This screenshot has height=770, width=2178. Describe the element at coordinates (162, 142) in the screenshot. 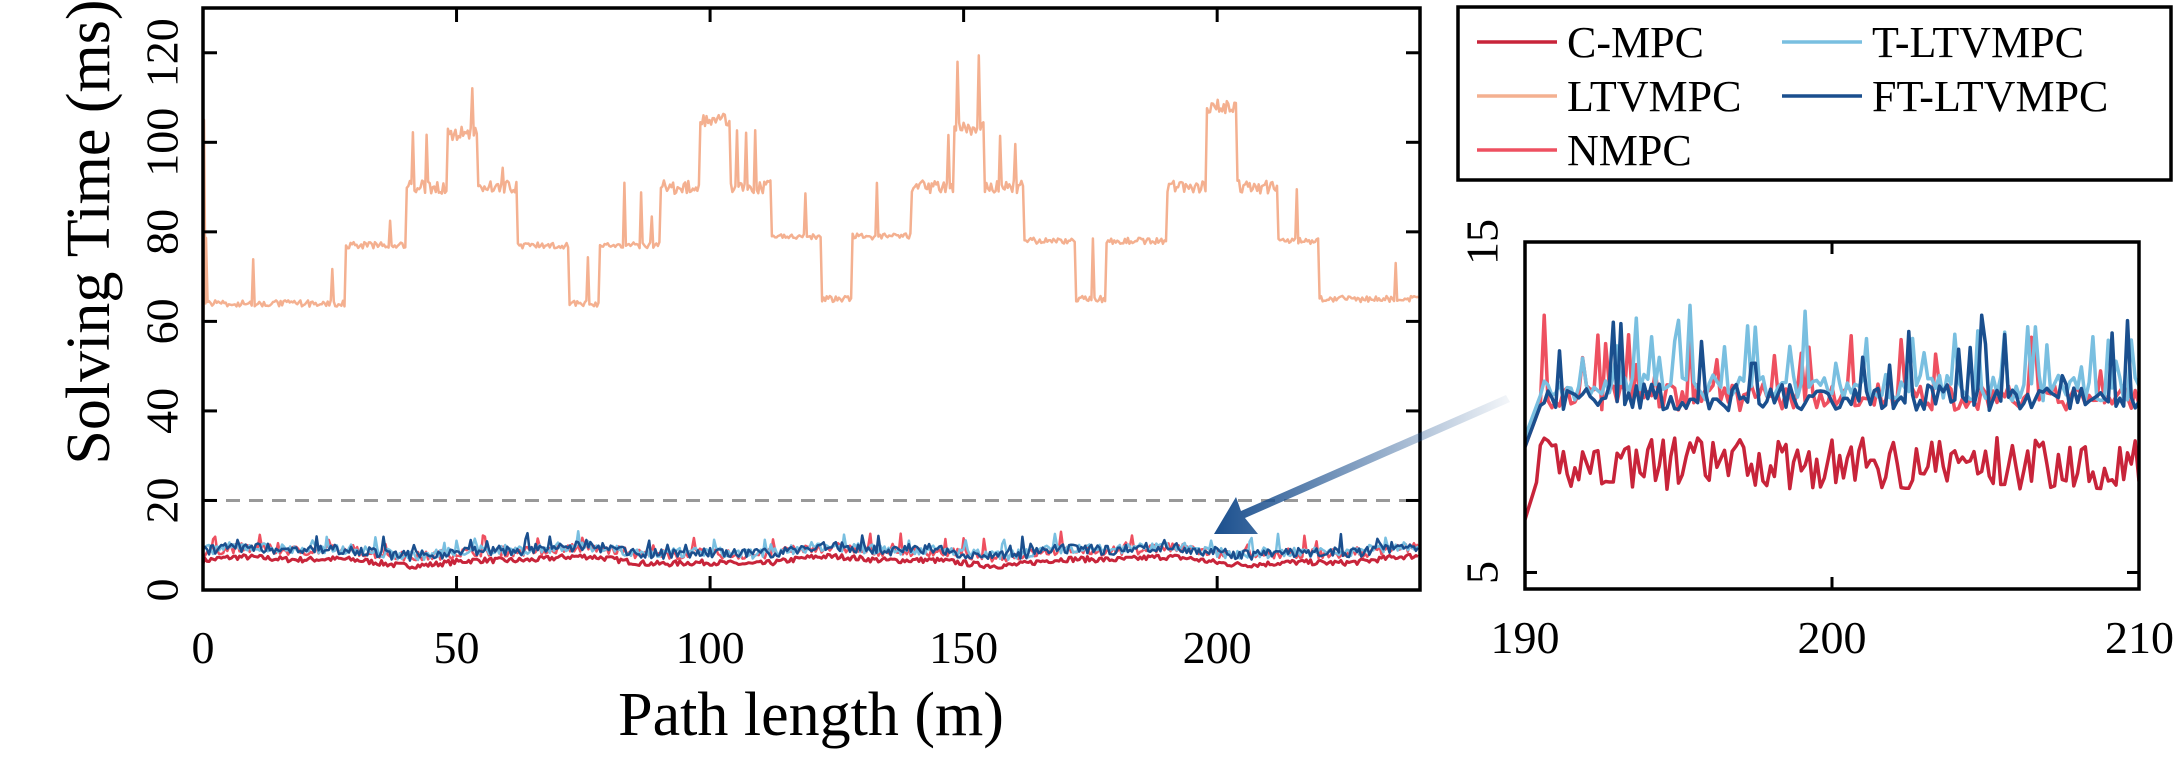

I see `main-y-tick-label: 100` at that location.